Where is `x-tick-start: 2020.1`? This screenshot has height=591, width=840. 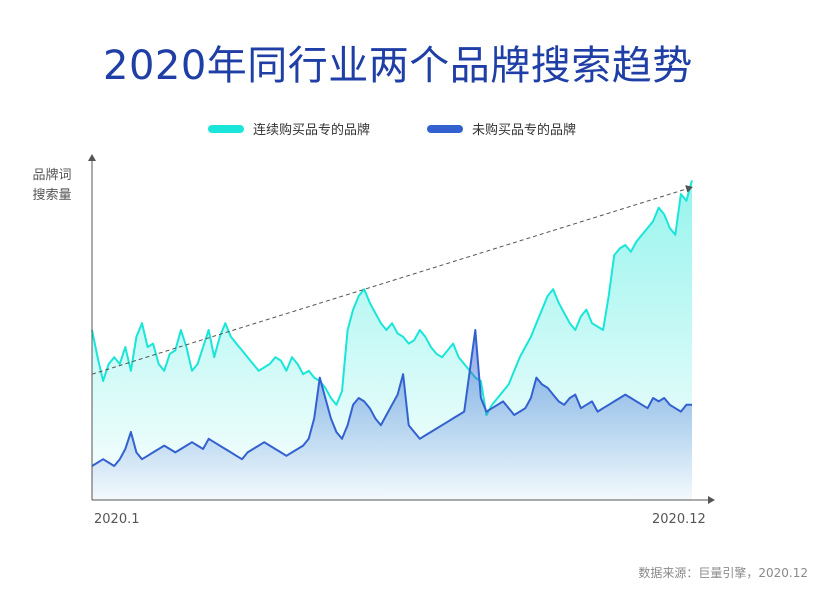
x-tick-start: 2020.1 is located at coordinates (117, 519).